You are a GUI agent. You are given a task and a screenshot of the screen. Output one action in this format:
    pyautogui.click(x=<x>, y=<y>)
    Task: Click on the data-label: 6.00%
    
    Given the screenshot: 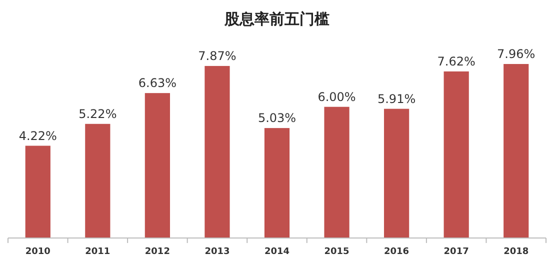 What is the action you would take?
    pyautogui.click(x=337, y=97)
    